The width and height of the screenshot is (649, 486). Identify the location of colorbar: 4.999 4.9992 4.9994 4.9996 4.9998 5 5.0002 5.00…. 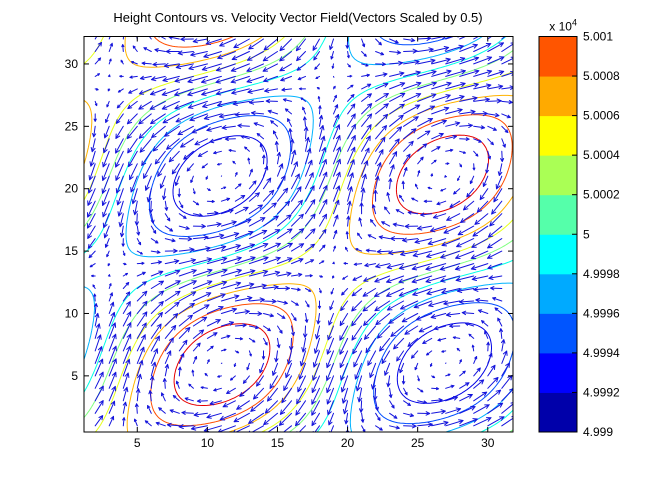
(579, 228).